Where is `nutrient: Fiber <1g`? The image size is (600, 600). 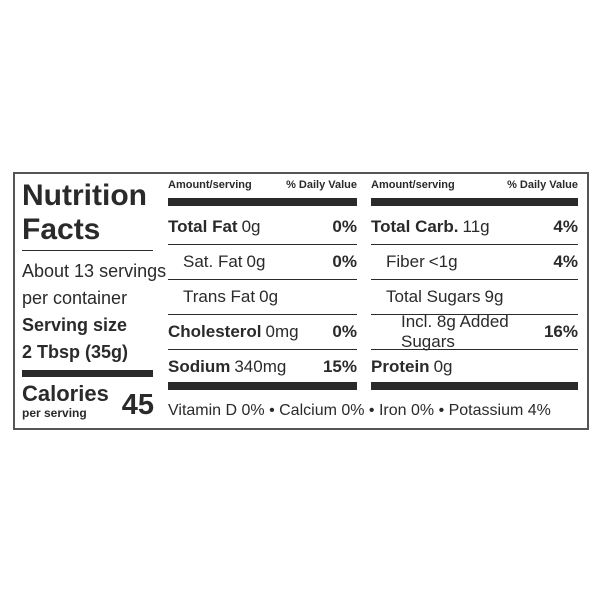 nutrient: Fiber <1g is located at coordinates (422, 262).